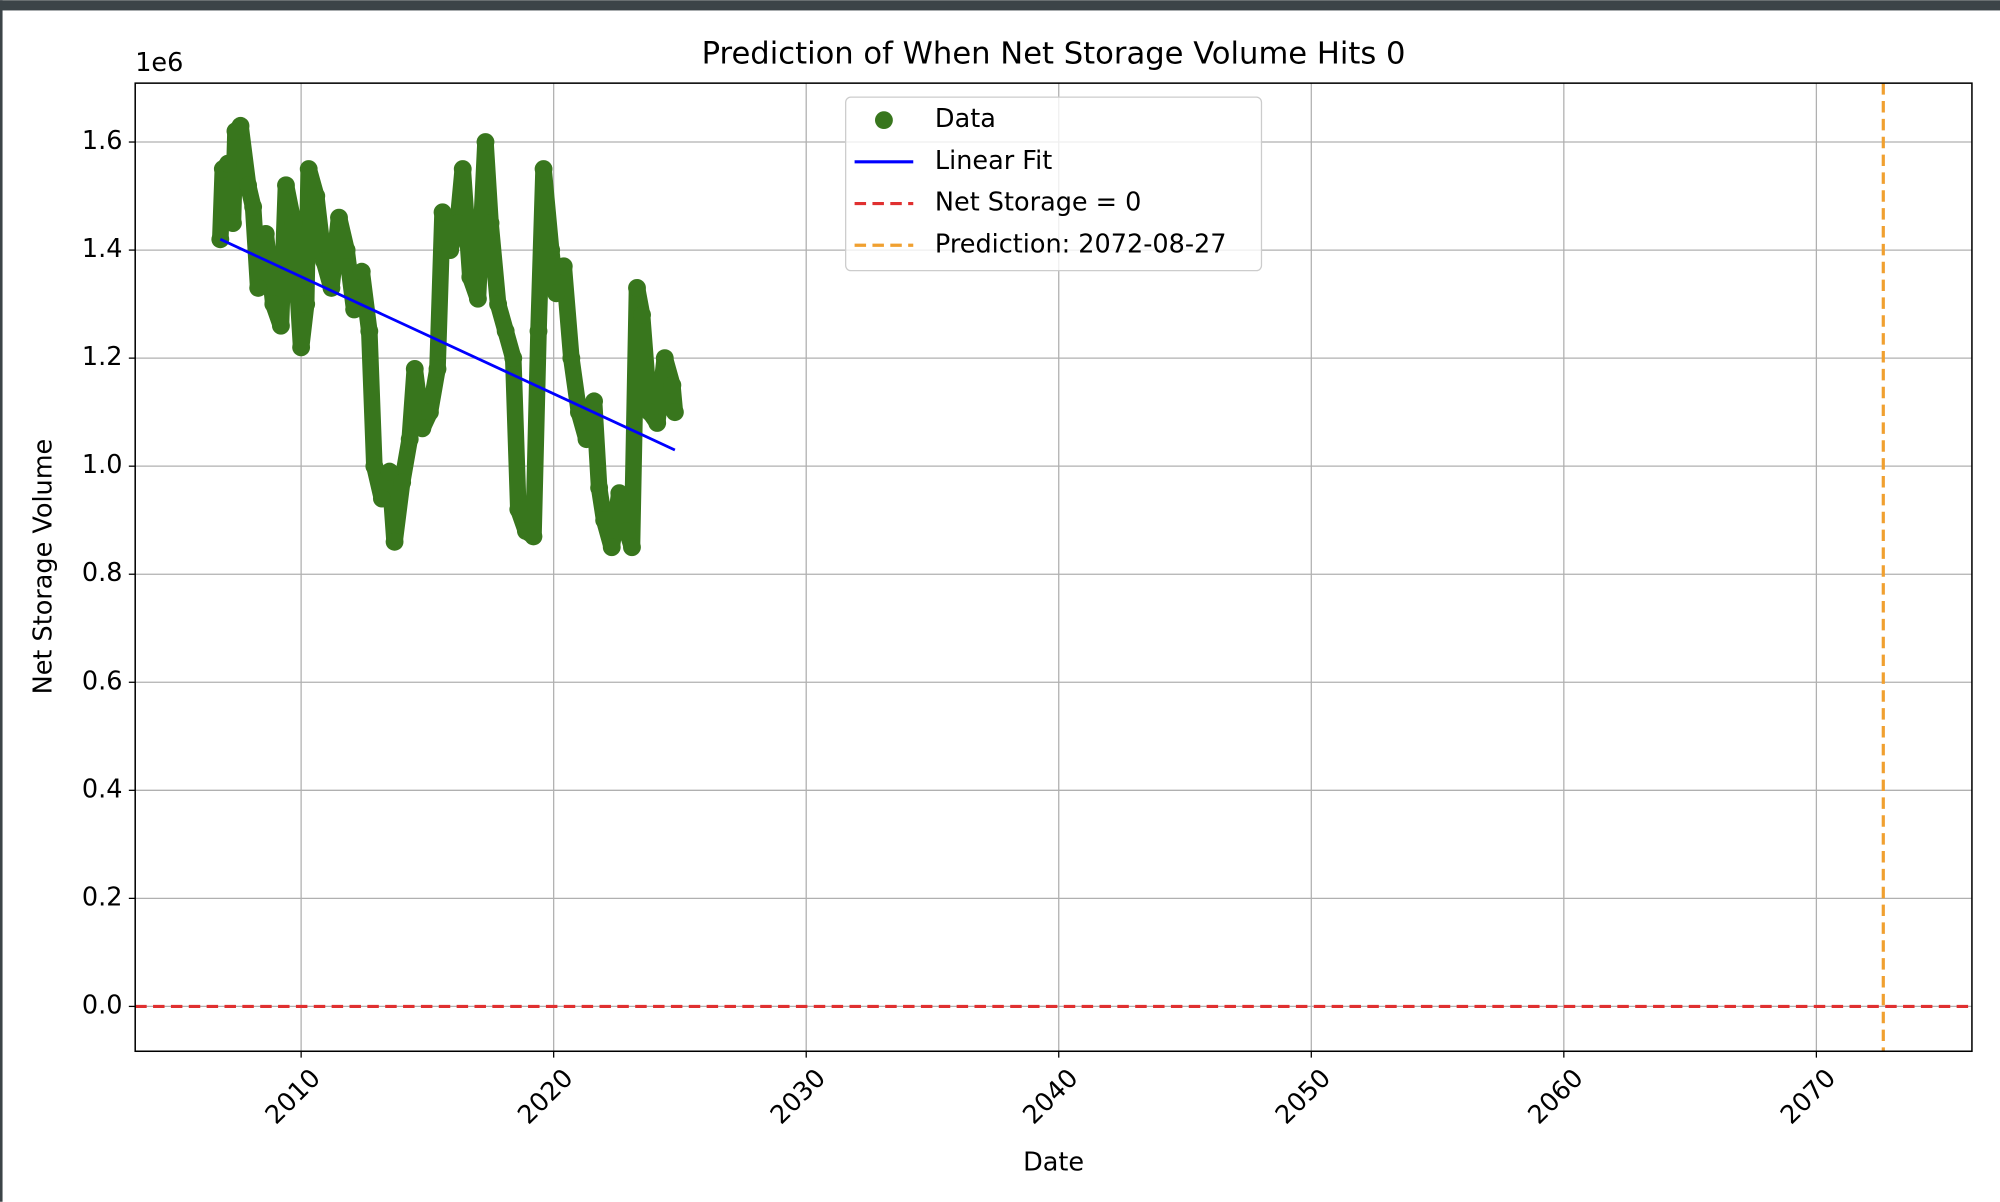 The width and height of the screenshot is (2000, 1202). Describe the element at coordinates (1050, 1096) in the screenshot. I see `x-tick-label: 2040` at that location.